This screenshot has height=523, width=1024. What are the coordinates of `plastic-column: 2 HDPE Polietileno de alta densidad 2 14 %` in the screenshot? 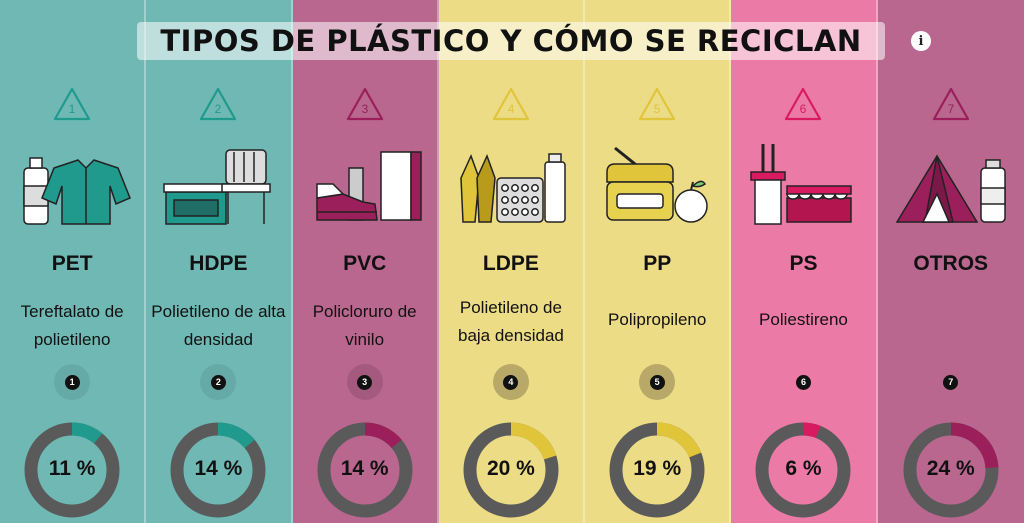 It's located at (219, 261).